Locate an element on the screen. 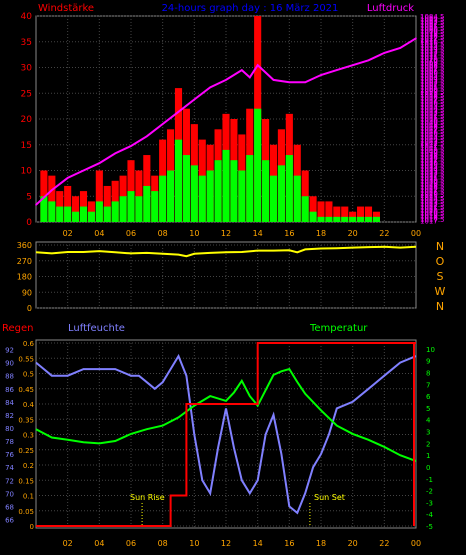  y2-tick-label-pressure: 1052.5 is located at coordinates (432, 114).